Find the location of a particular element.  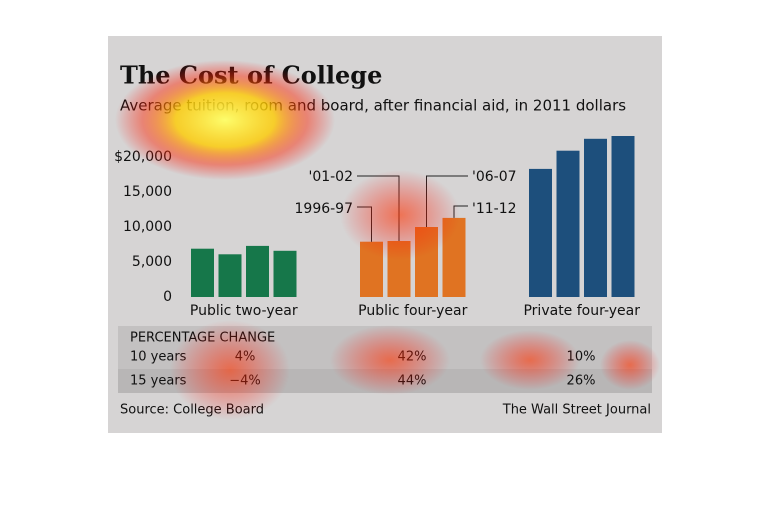

source: Source: College Board is located at coordinates (192, 410).